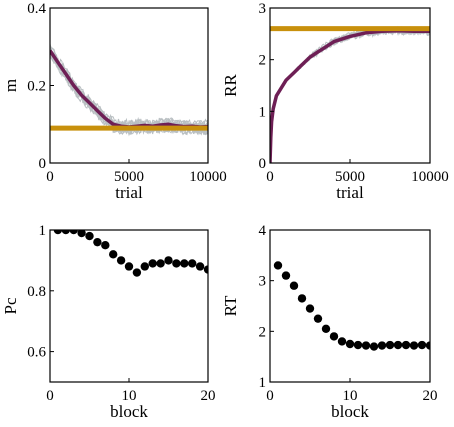  I want to click on rr-mean-line, so click(350, 95).